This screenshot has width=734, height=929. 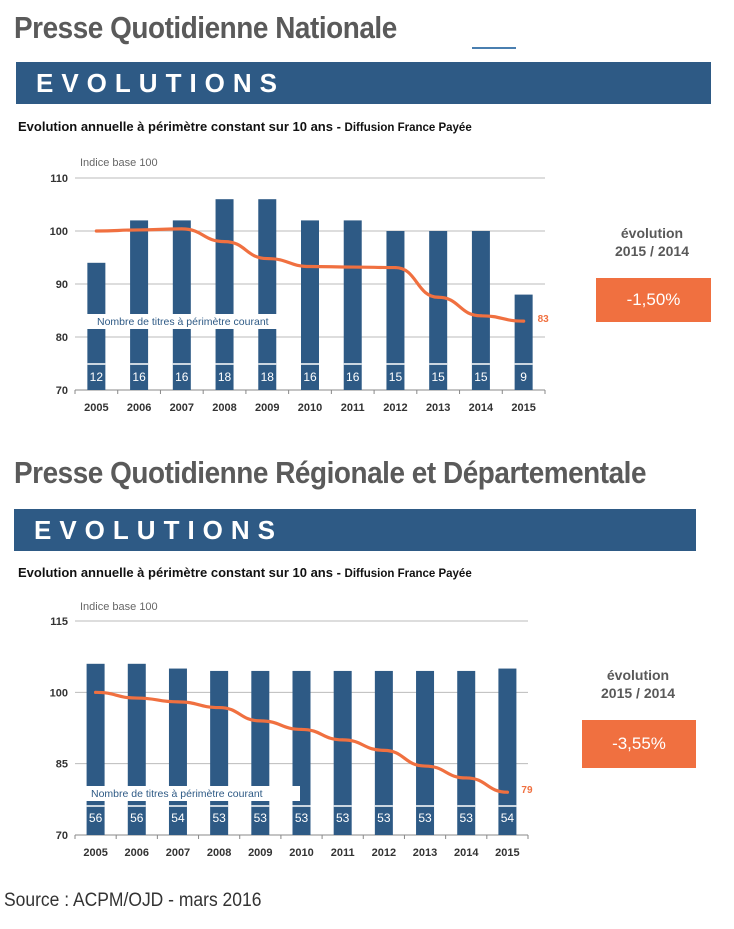 I want to click on section1-subtitle-source: Diffusion France Payée, so click(x=408, y=128).